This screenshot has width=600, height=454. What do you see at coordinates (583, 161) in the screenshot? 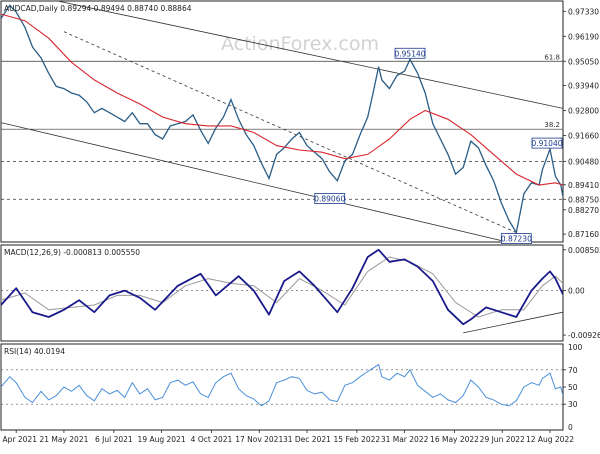
I see `price-y-tick-label: 0.90480` at bounding box center [583, 161].